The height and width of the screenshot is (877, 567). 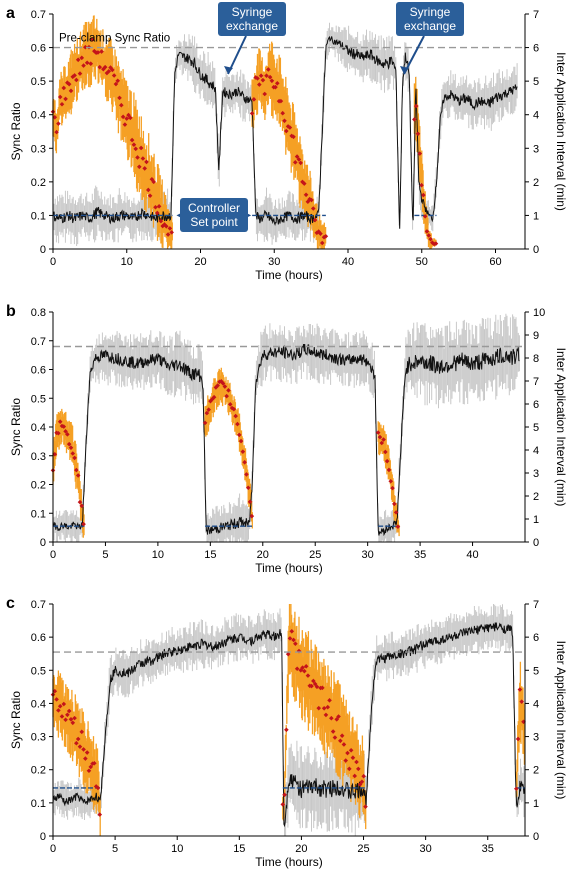 I want to click on x-tick-label: 5, so click(x=105, y=555).